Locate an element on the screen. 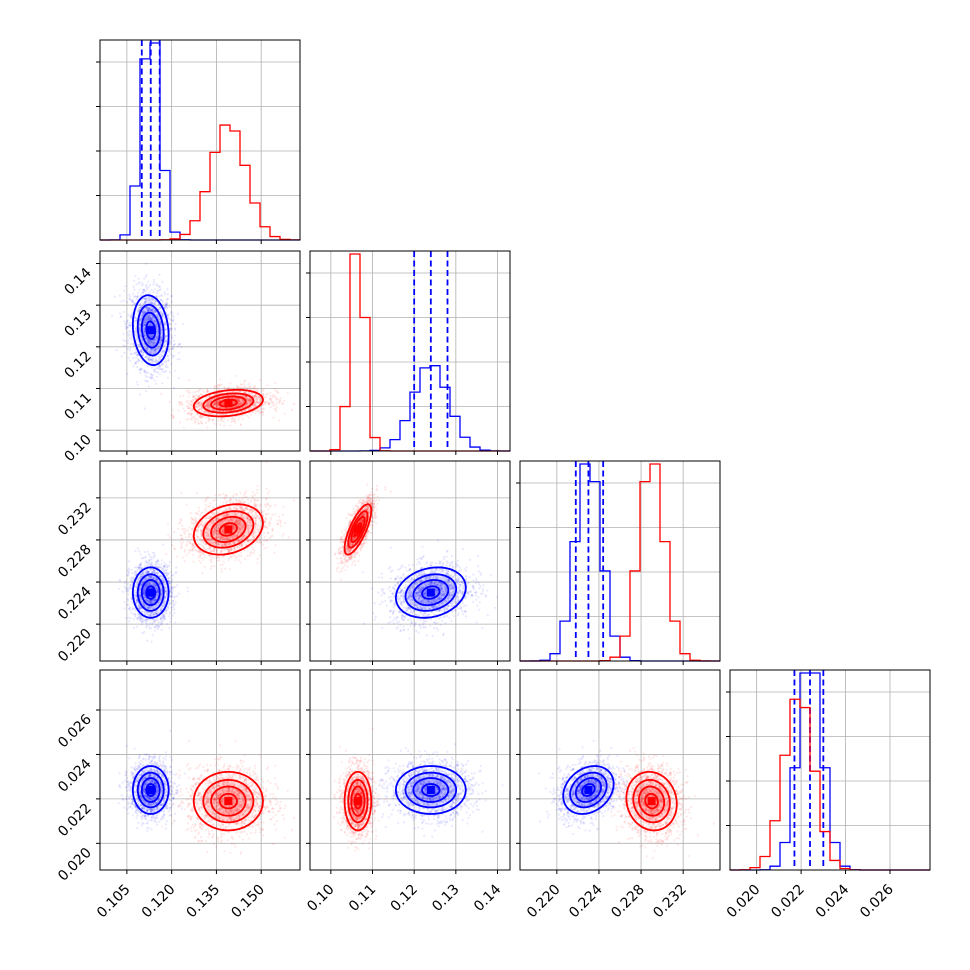  density-peak is located at coordinates (228, 403).